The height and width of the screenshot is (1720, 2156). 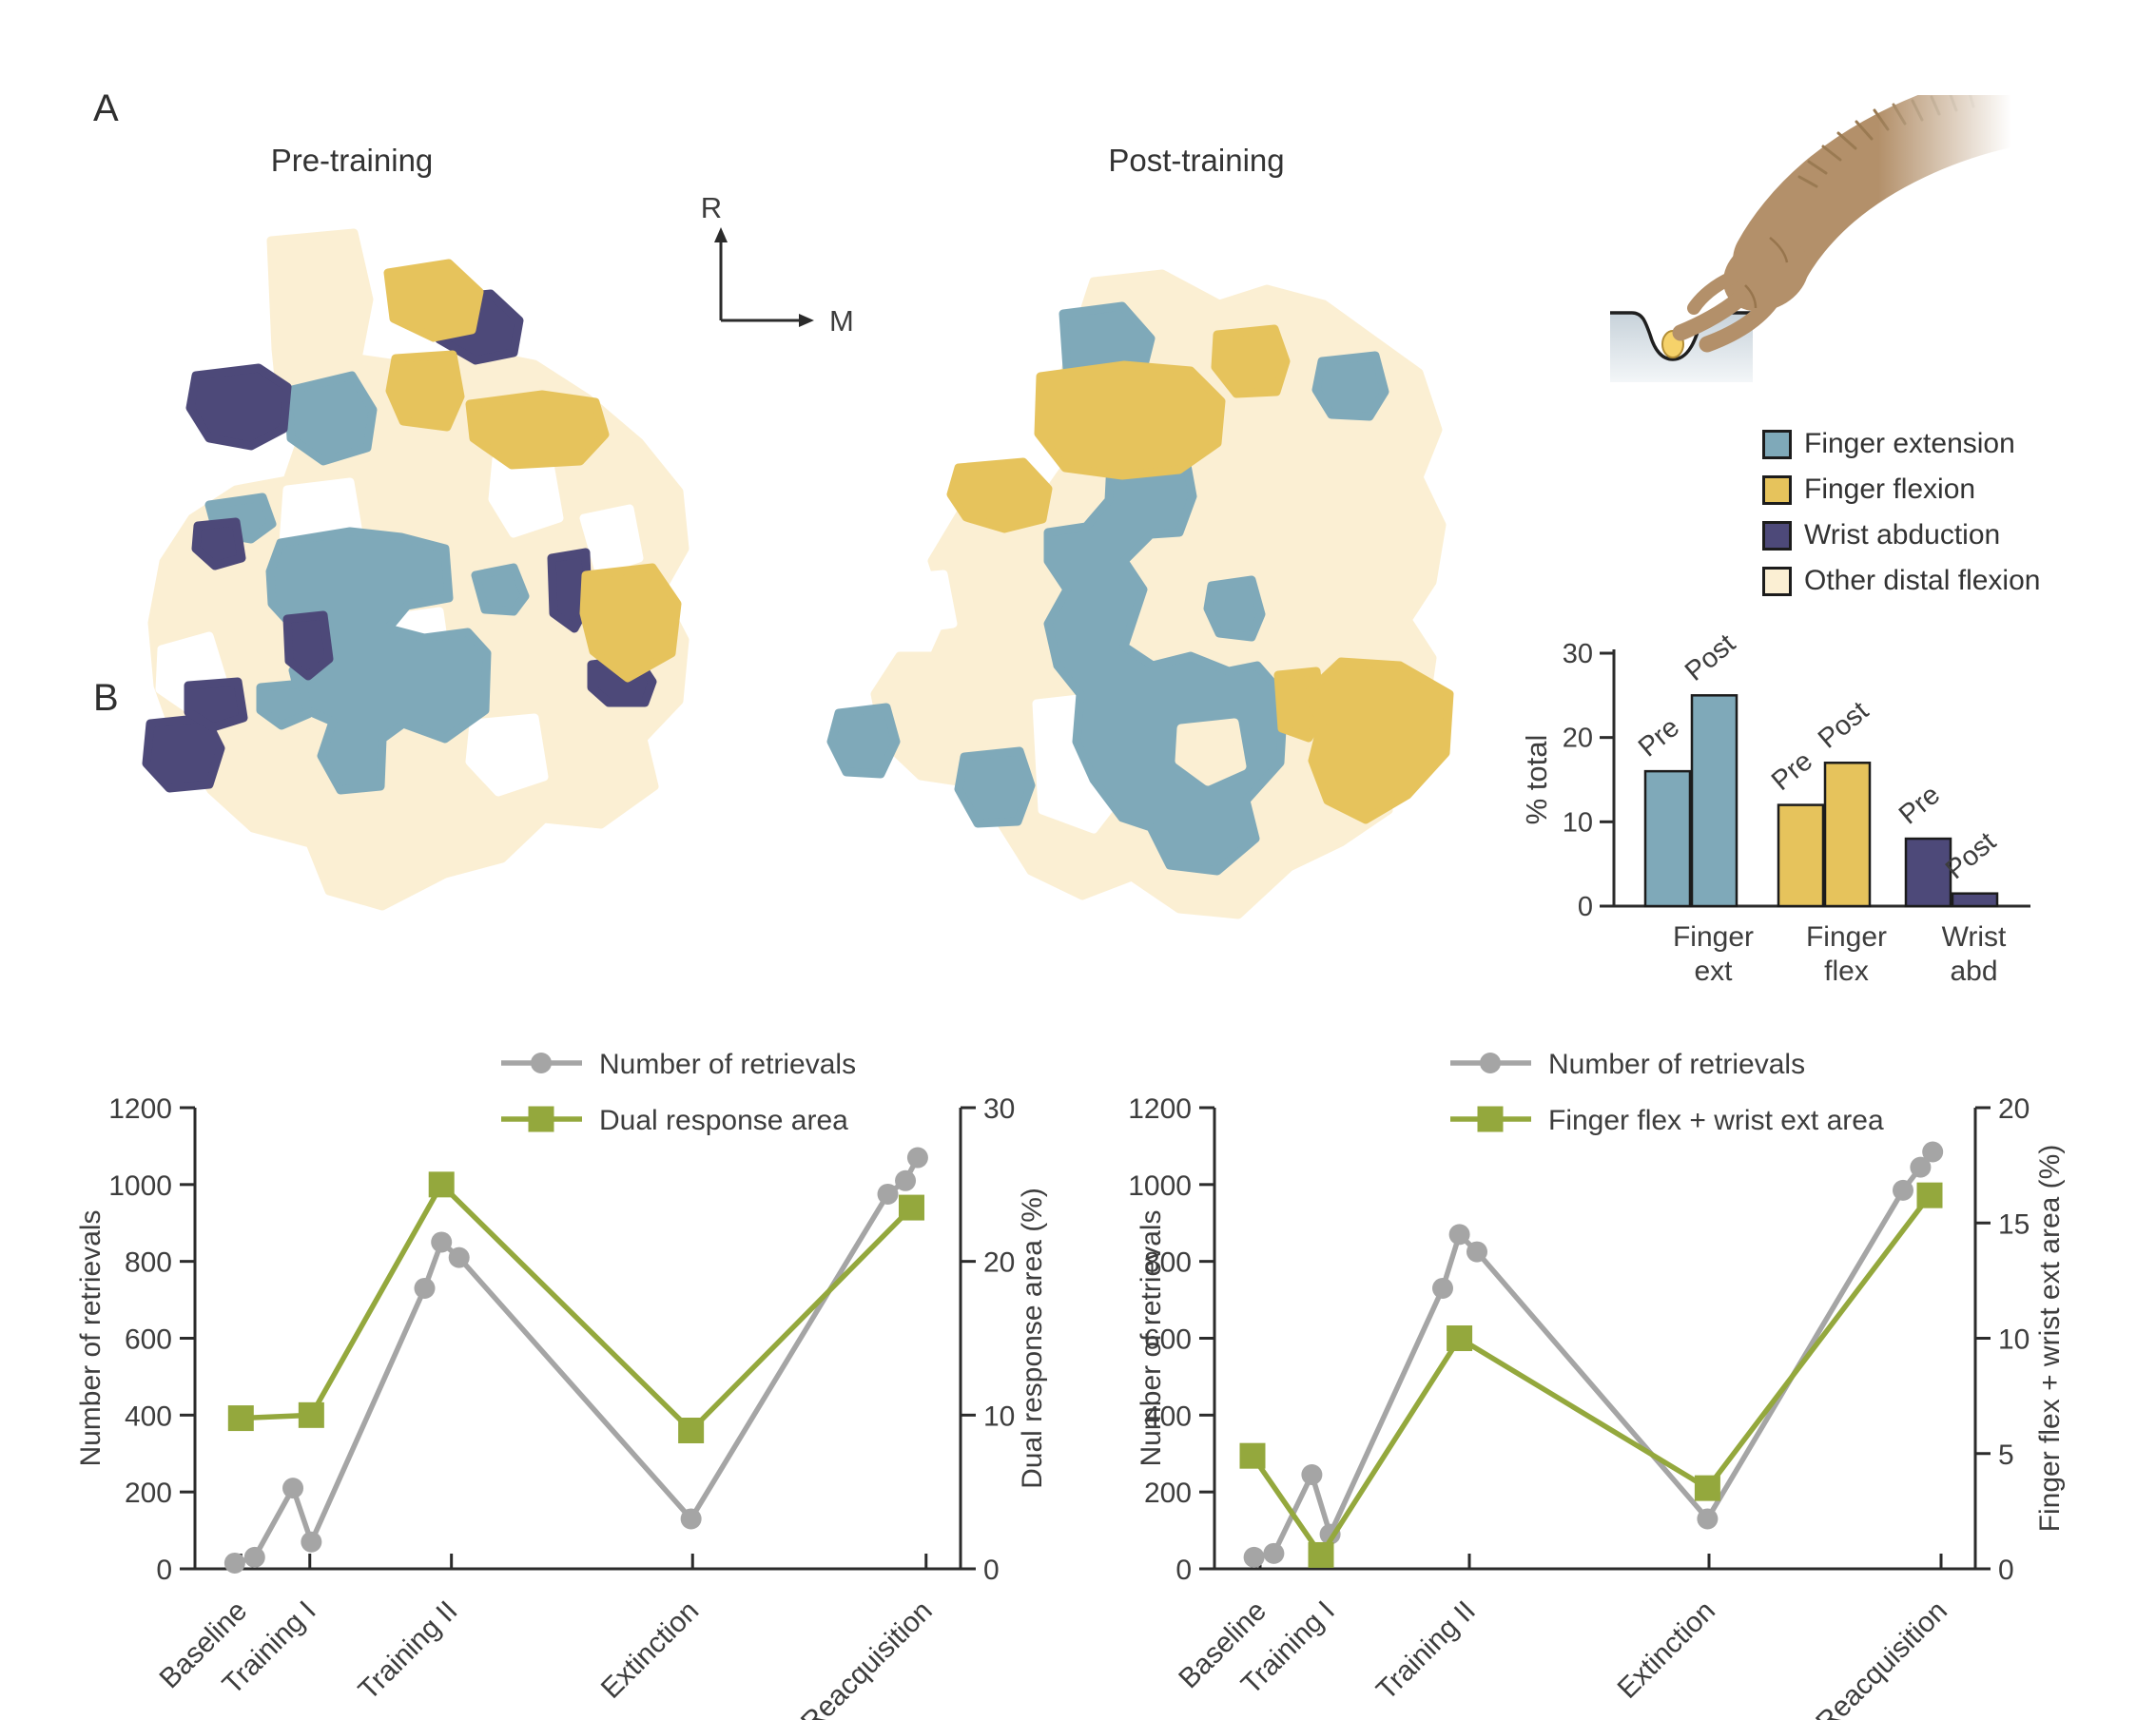 I want to click on y-tick-label-right: 20, so click(x=999, y=1263).